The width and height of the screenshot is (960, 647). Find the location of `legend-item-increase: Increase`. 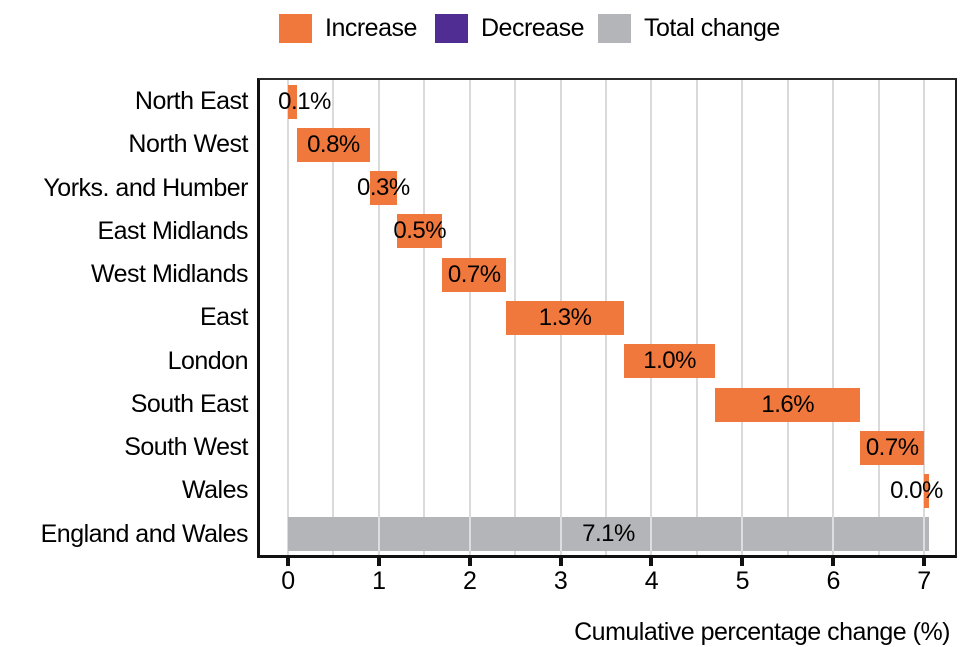

legend-item-increase: Increase is located at coordinates (348, 28).